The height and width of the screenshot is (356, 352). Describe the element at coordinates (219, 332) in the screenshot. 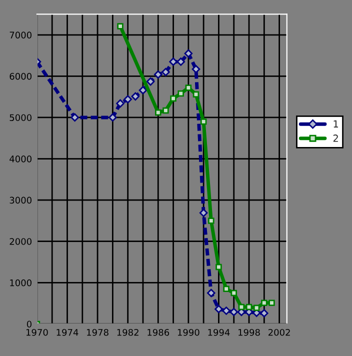

I see `x-tick-label: 1994` at that location.